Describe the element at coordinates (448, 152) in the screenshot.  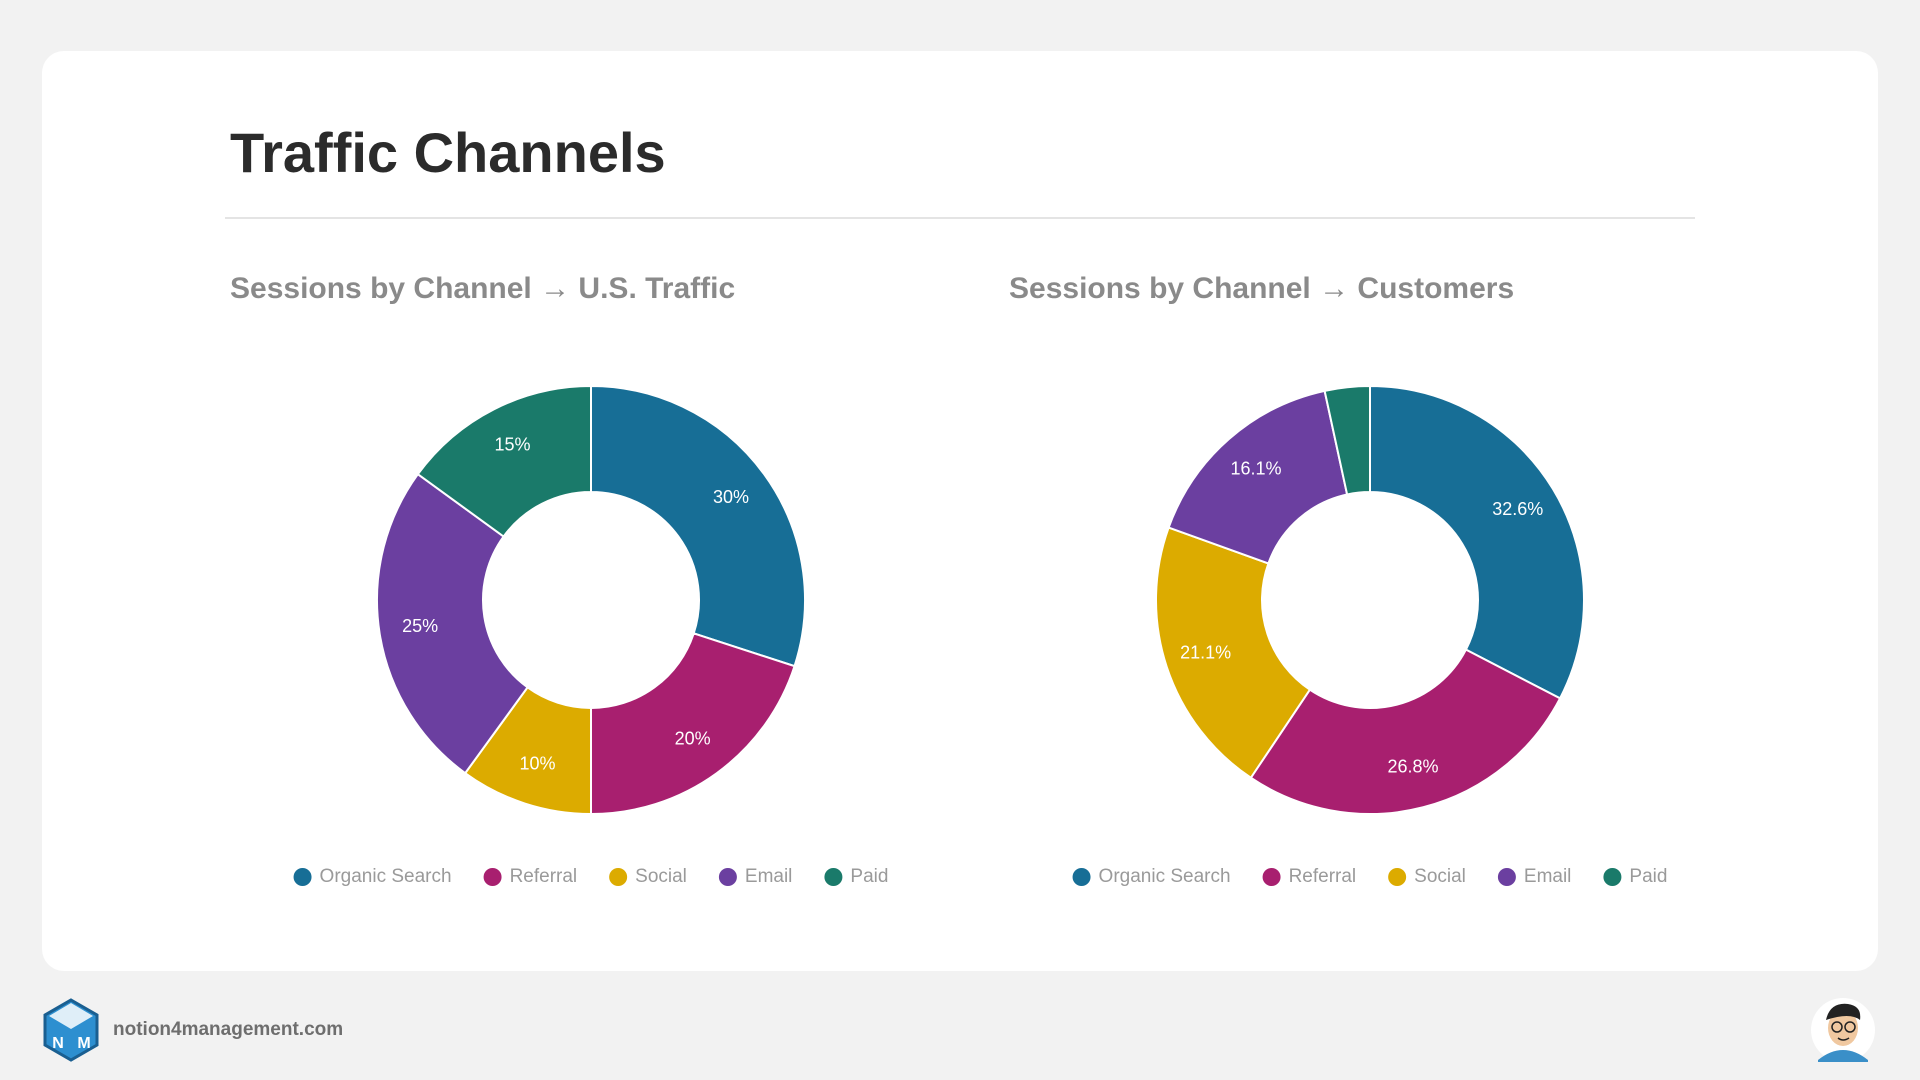
I see `page-title: Traffic Channels` at that location.